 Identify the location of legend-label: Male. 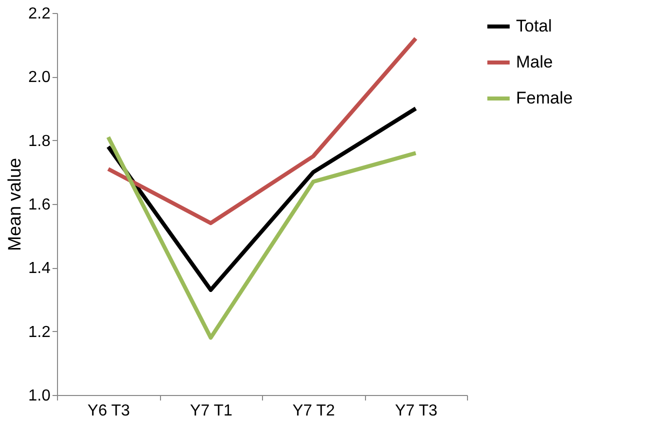
(534, 62).